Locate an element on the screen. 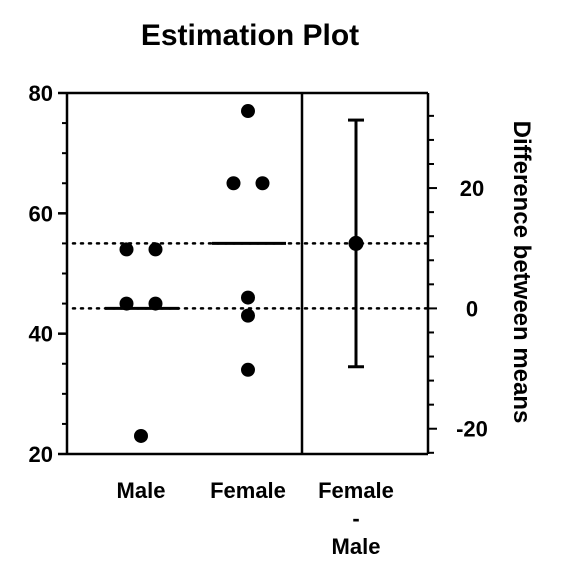  right-axis-label: Difference between means is located at coordinates (521, 272).